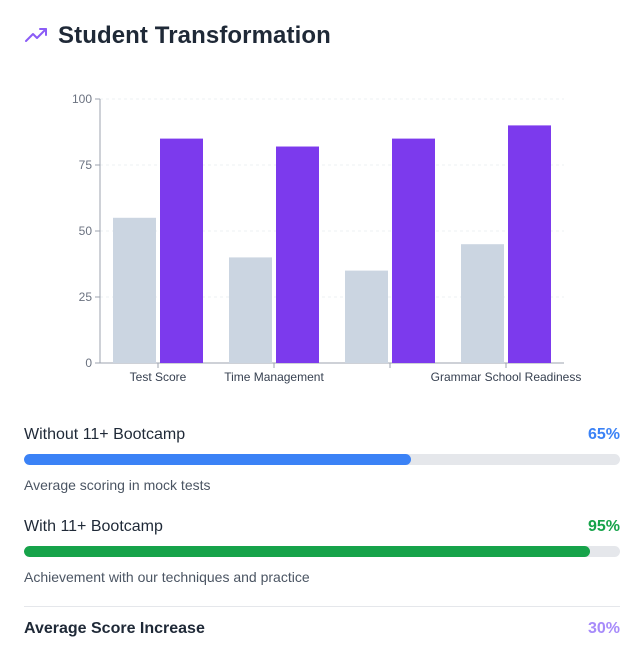  What do you see at coordinates (114, 628) in the screenshot?
I see `summary-label: Average Score Increase` at bounding box center [114, 628].